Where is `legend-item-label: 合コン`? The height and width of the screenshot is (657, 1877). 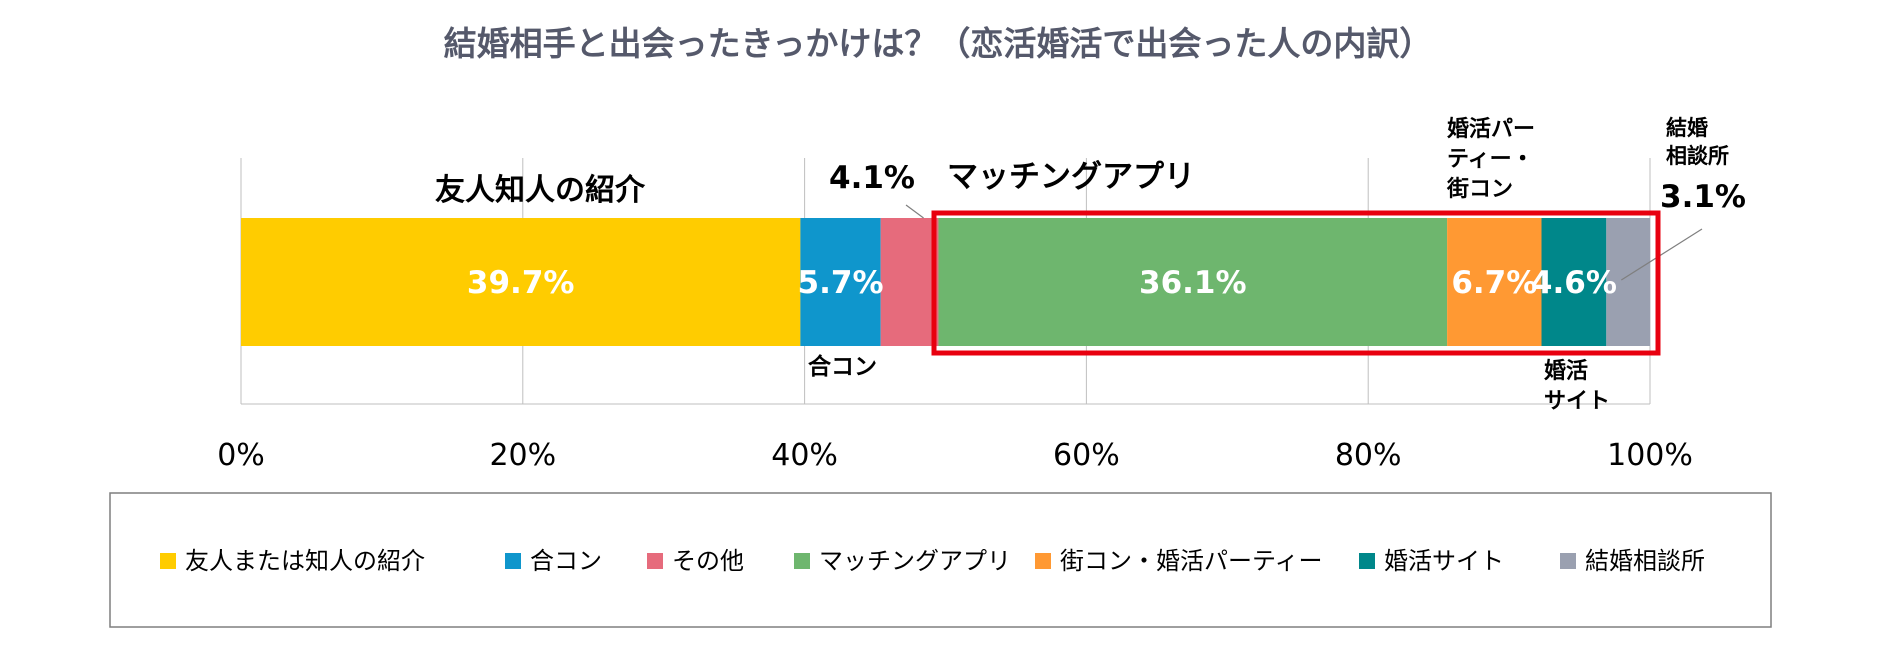 legend-item-label: 合コン is located at coordinates (566, 561).